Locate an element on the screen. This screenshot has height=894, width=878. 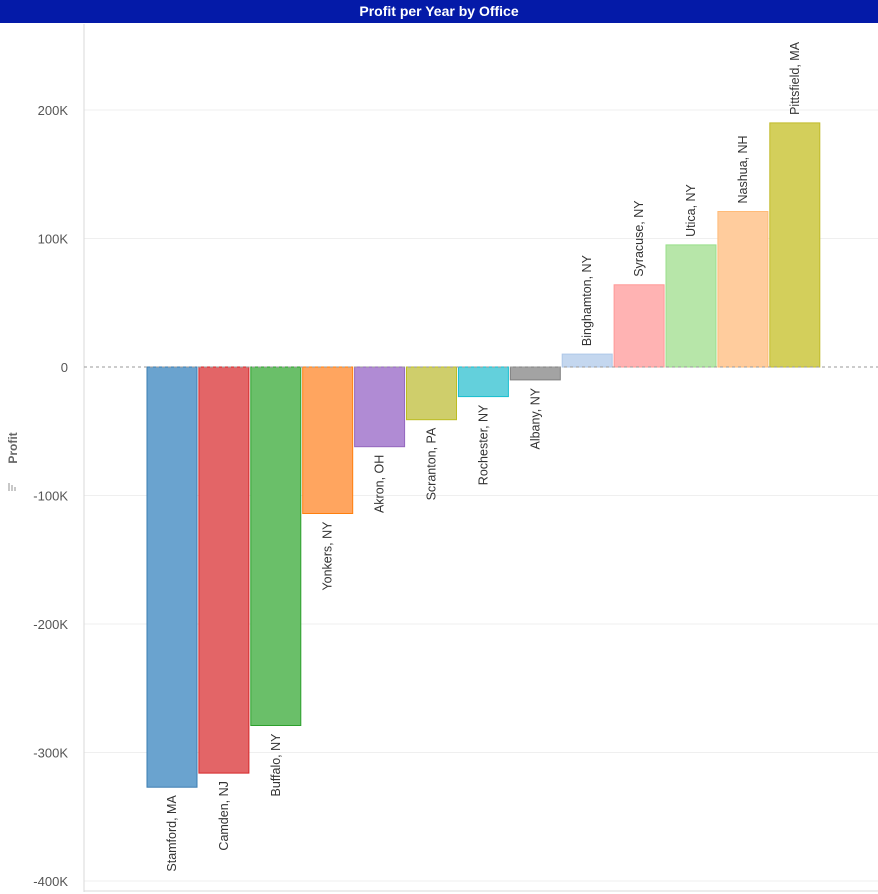
category-label: Stamford, MA is located at coordinates (172, 833).